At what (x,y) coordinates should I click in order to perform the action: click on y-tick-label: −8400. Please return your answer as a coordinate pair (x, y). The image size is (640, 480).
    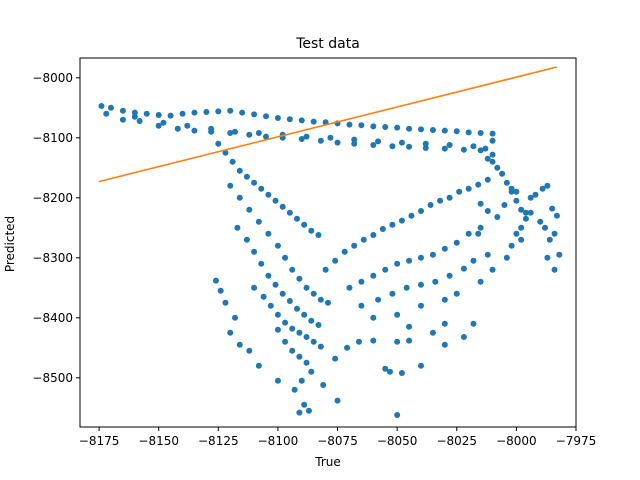
    Looking at the image, I should click on (52, 318).